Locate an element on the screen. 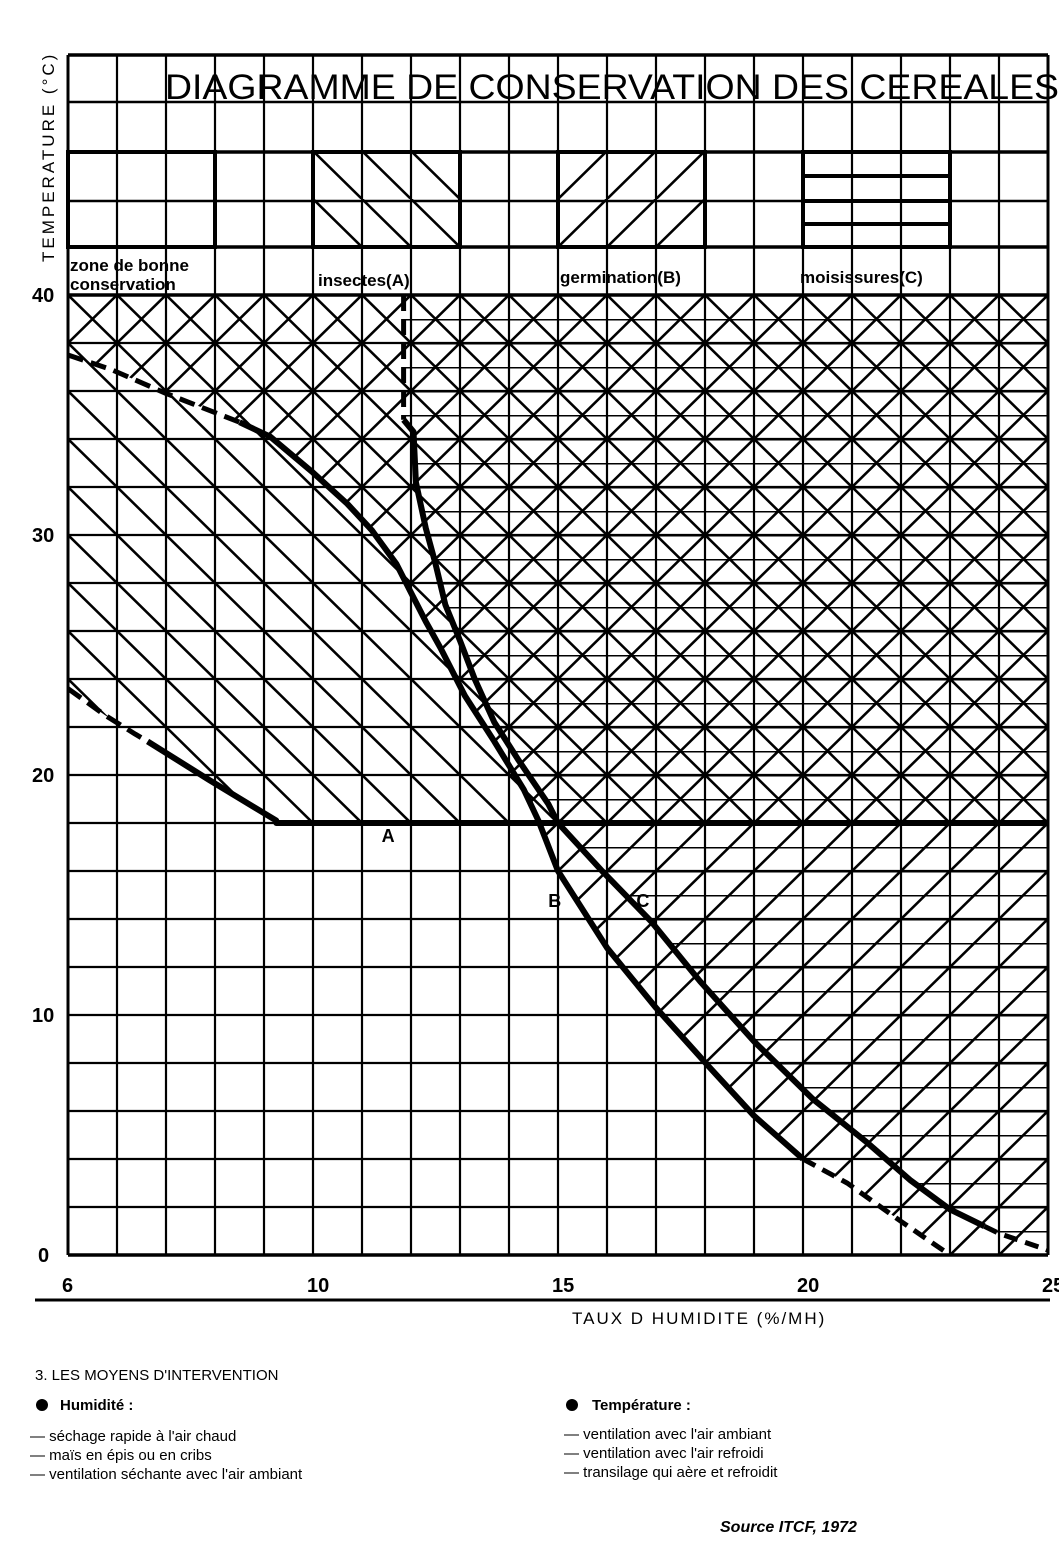 This screenshot has width=1059, height=1545. y-tick-label: 20 is located at coordinates (43, 776).